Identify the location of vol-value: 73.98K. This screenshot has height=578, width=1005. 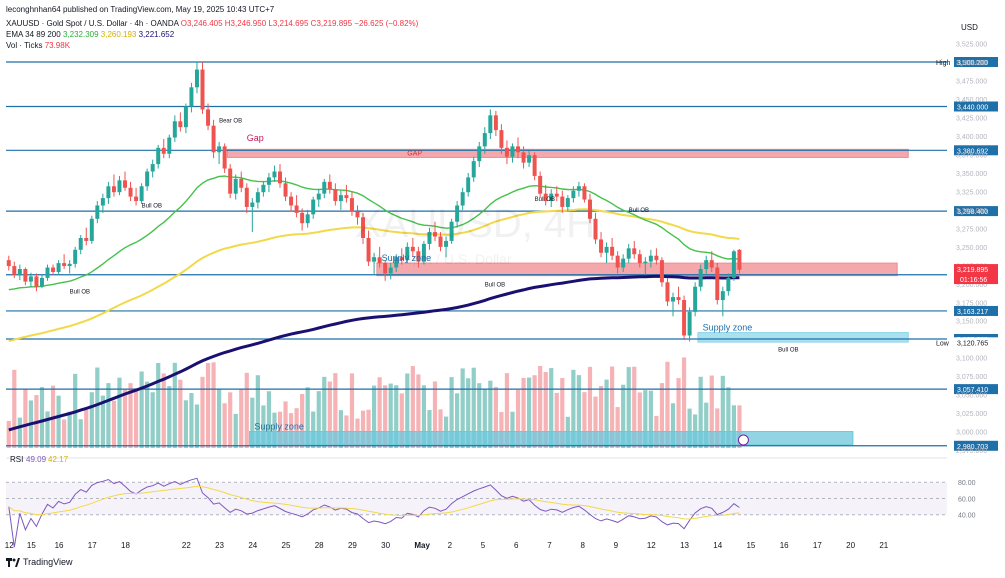
(57, 45).